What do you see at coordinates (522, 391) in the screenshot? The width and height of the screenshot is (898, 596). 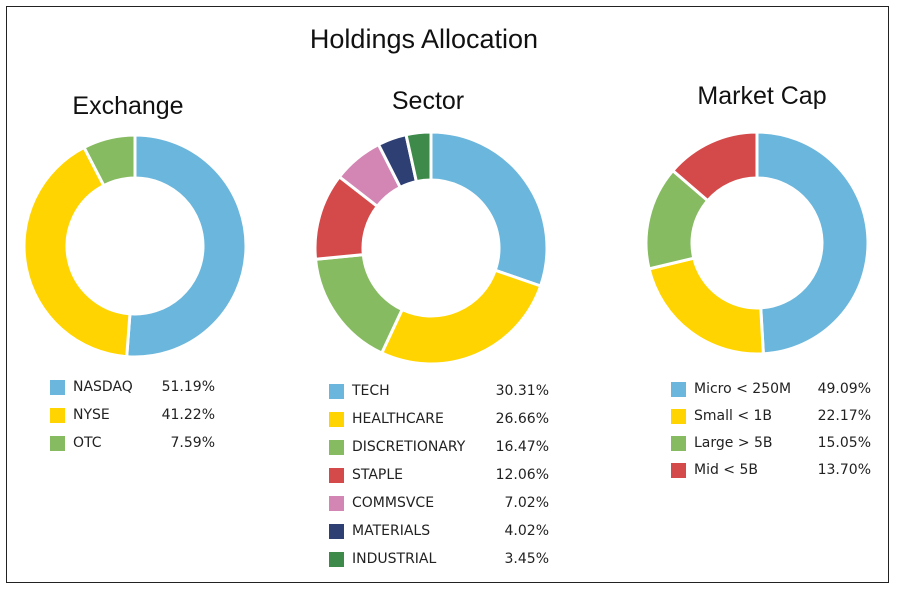 I see `legend-value: 30.31%` at bounding box center [522, 391].